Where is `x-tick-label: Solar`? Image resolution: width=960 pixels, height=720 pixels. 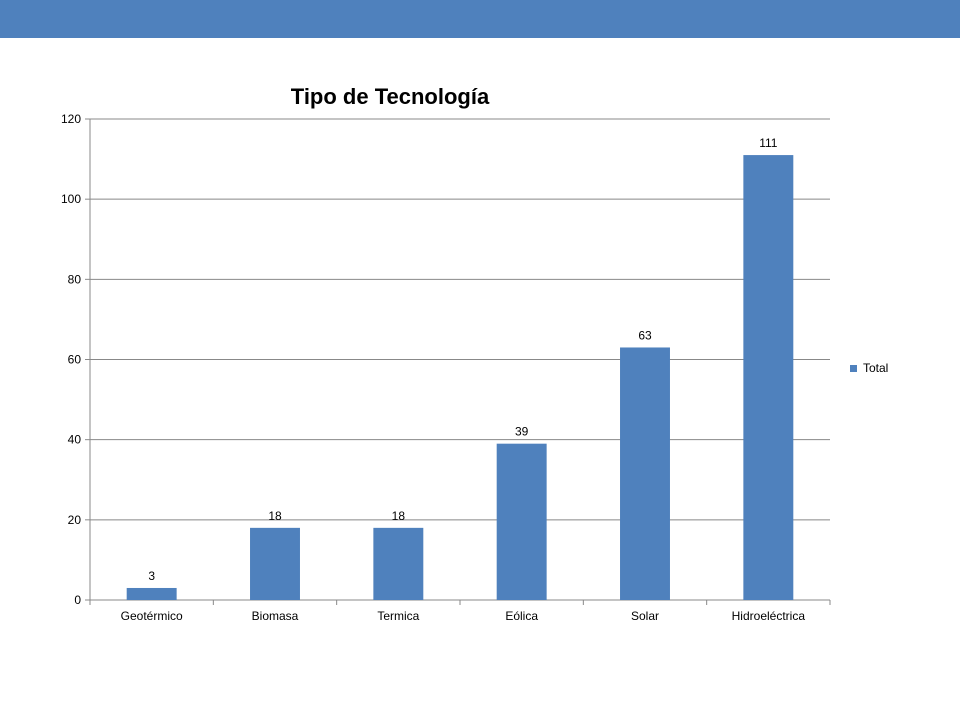
x-tick-label: Solar is located at coordinates (645, 616).